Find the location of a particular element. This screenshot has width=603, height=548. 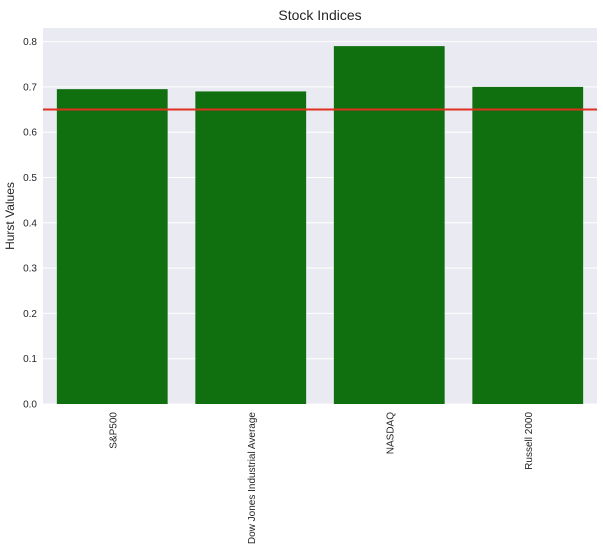

x-tick-label: Dow Jones Industrial Average is located at coordinates (252, 478).